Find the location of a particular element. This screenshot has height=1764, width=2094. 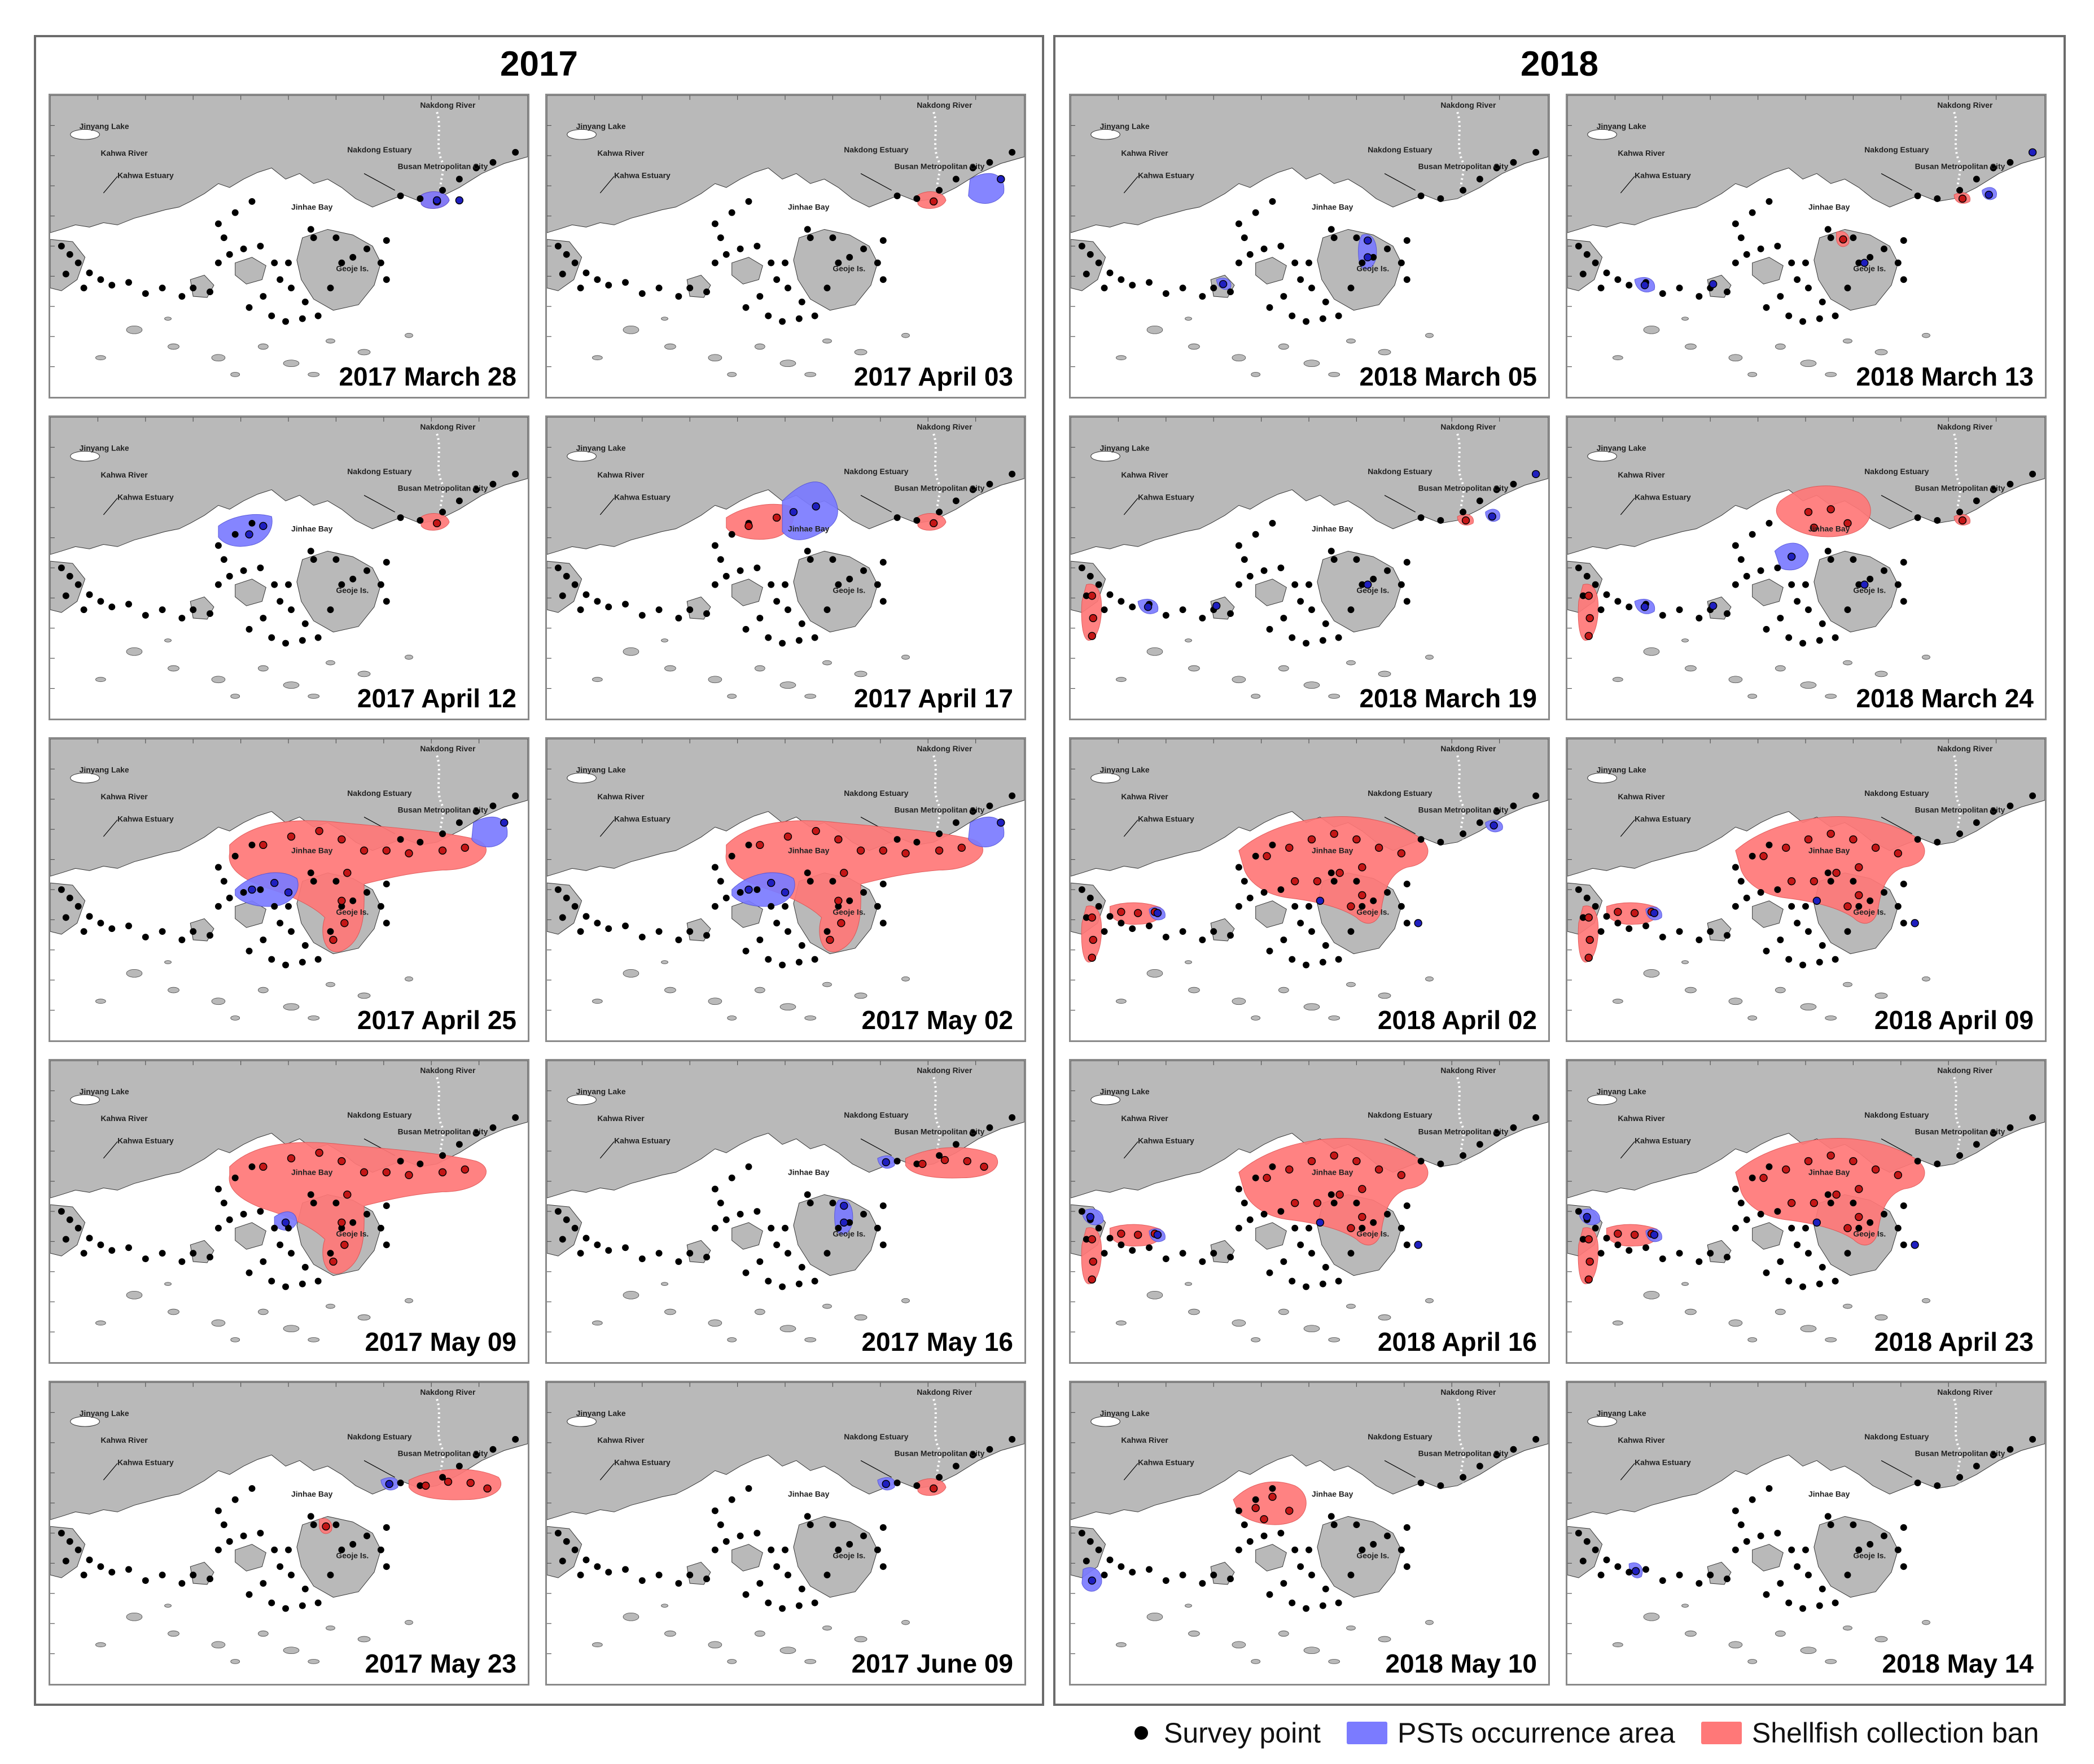

jinyang-lake-label: Jinyang Lake is located at coordinates (104, 1091).